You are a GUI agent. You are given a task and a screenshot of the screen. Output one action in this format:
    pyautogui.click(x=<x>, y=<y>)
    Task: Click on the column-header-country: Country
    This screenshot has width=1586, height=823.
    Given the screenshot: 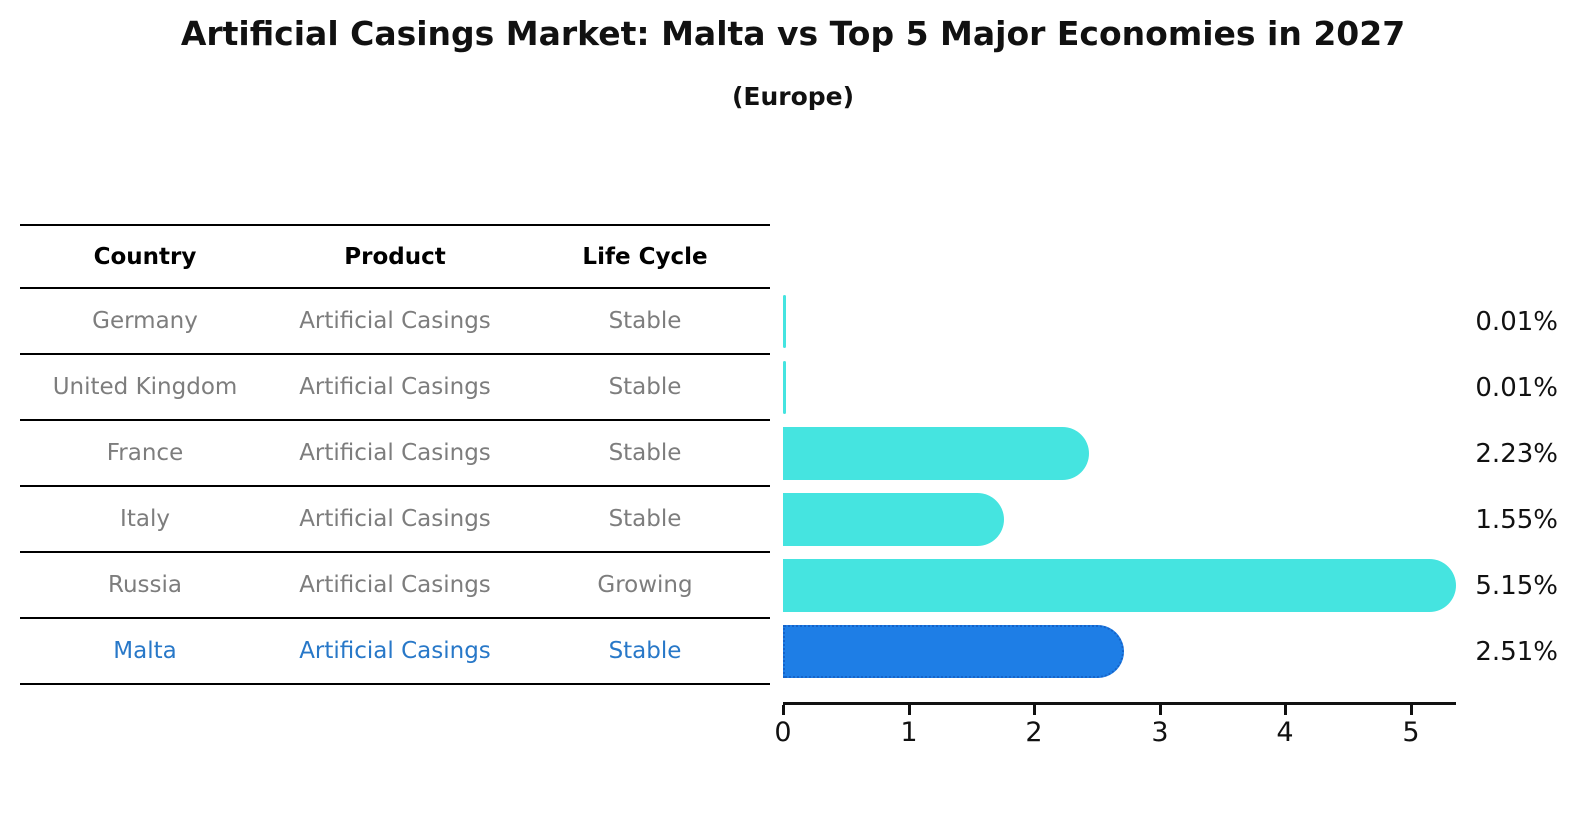 What is the action you would take?
    pyautogui.click(x=145, y=256)
    